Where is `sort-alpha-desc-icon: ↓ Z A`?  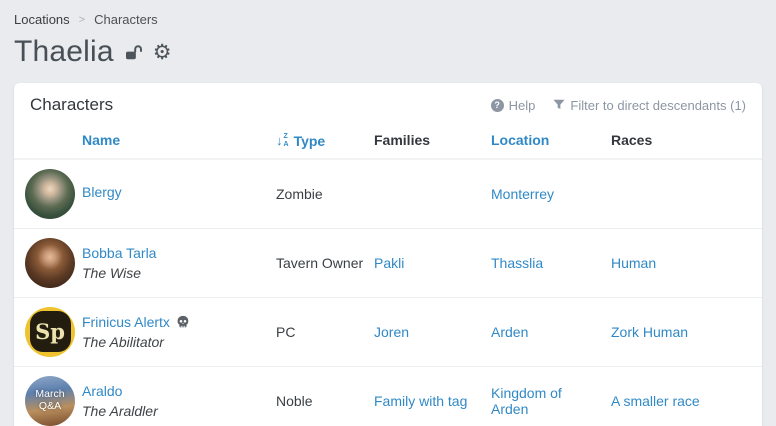
sort-alpha-desc-icon: ↓ Z A is located at coordinates (282, 140).